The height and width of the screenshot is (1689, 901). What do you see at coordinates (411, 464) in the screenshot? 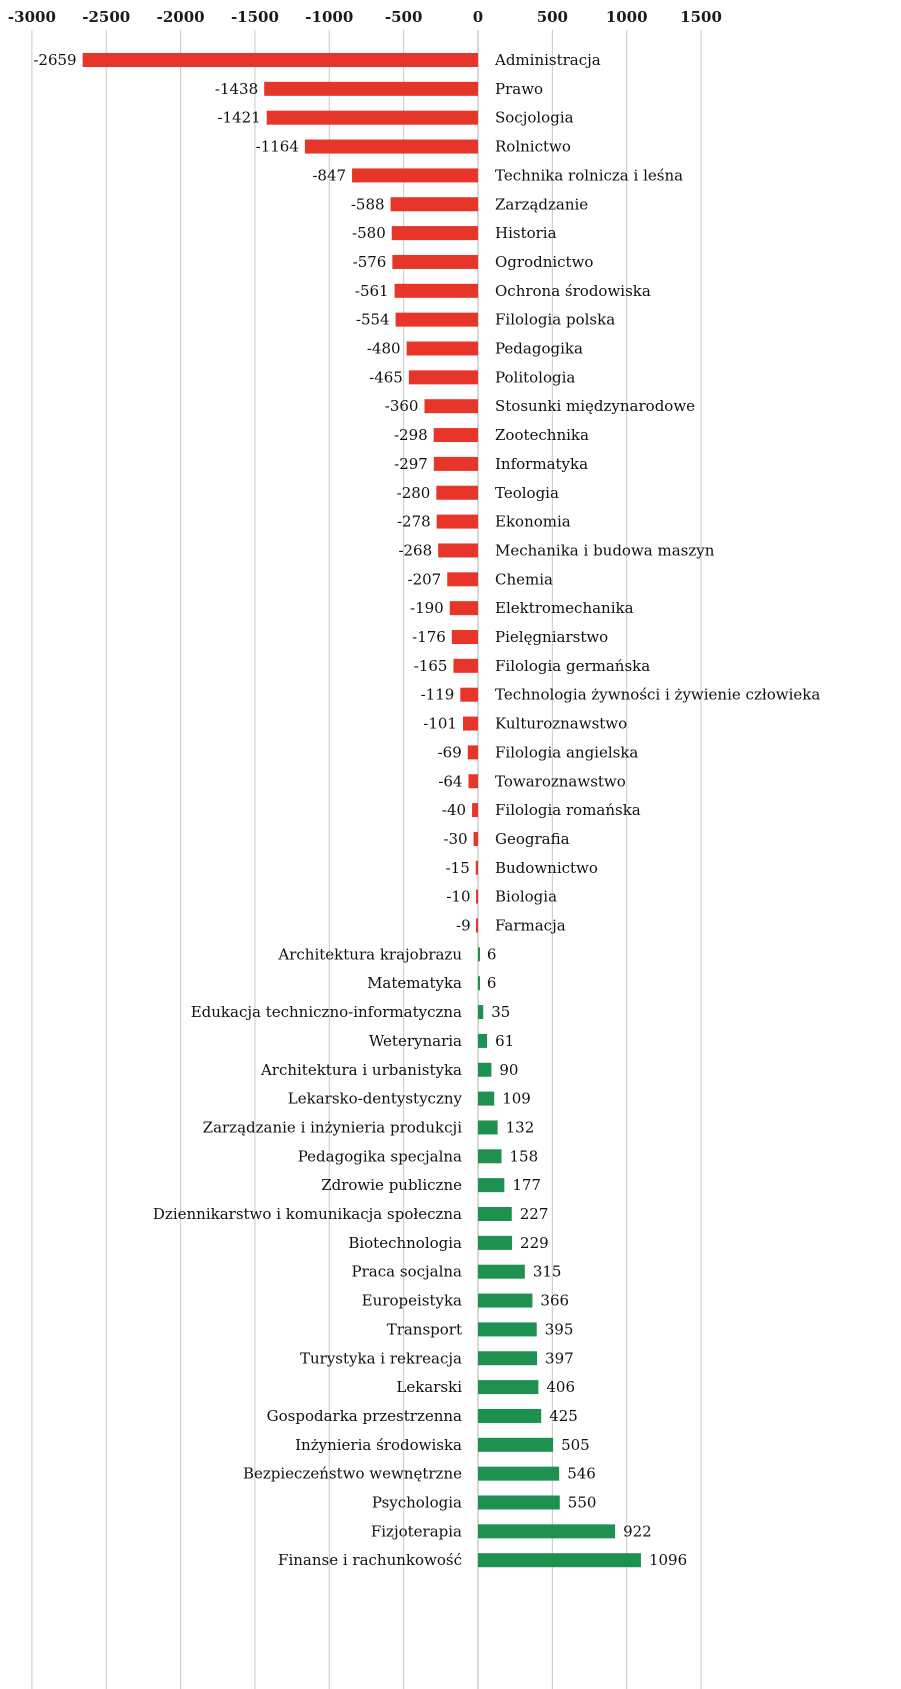
I see `data-label: -297` at bounding box center [411, 464].